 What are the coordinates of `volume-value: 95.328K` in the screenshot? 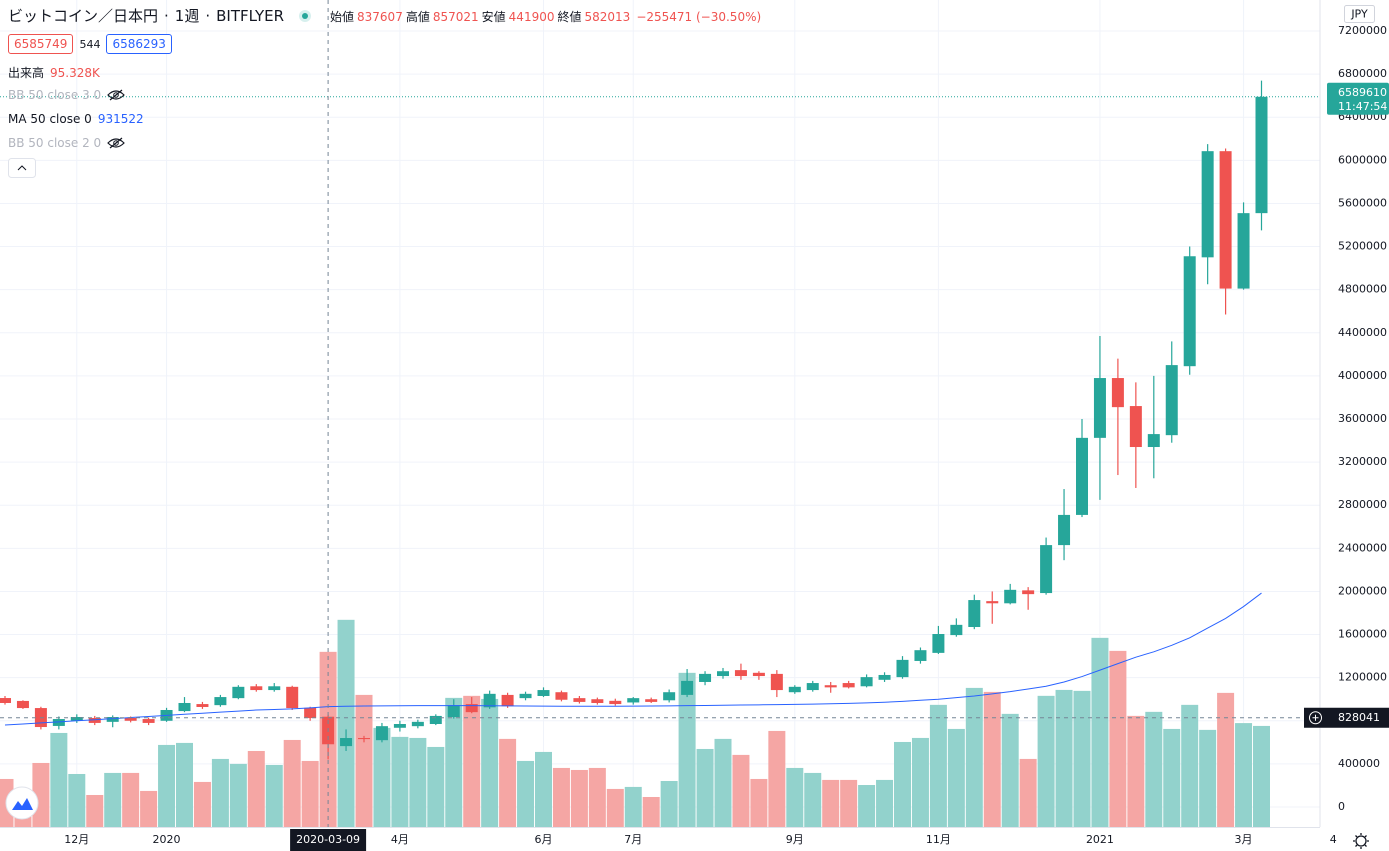 It's located at (75, 72).